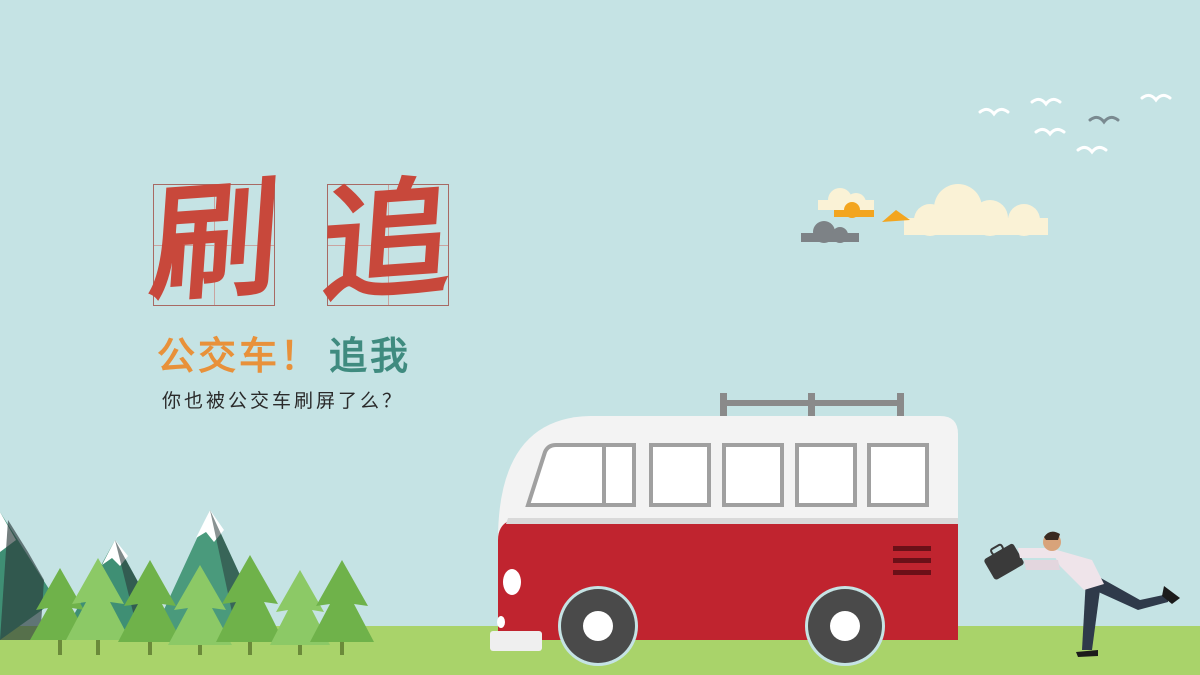 Image resolution: width=1200 pixels, height=675 pixels. I want to click on title-block: 刷 追, so click(305, 236).